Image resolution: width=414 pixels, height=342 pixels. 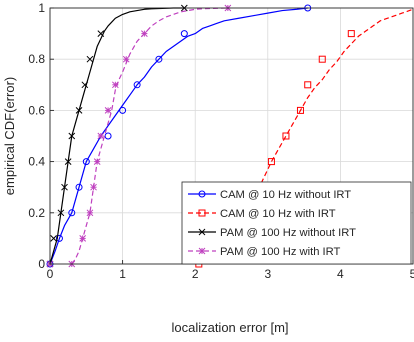 I want to click on y-axis-label: empirical CDF(error), so click(x=9, y=136).